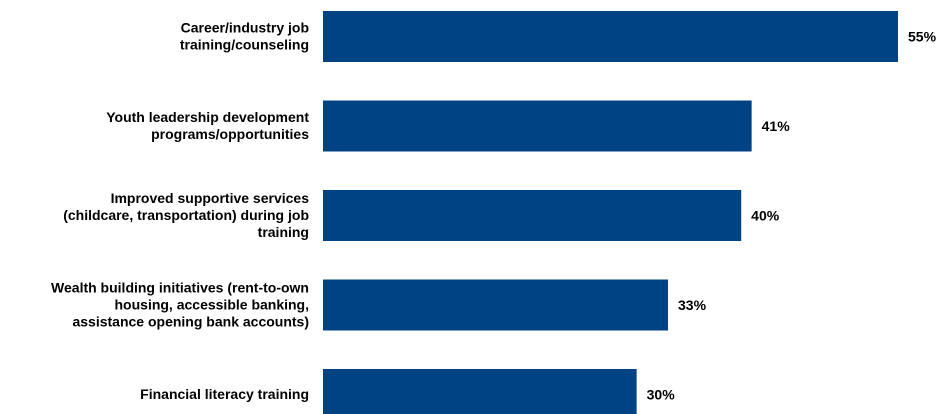  I want to click on category-label-5: Financial literacy training, so click(224, 394).